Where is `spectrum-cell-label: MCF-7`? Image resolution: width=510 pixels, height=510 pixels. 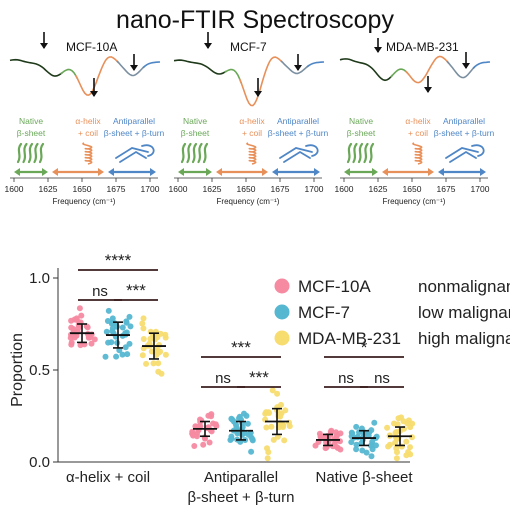
spectrum-cell-label: MCF-7 is located at coordinates (248, 47).